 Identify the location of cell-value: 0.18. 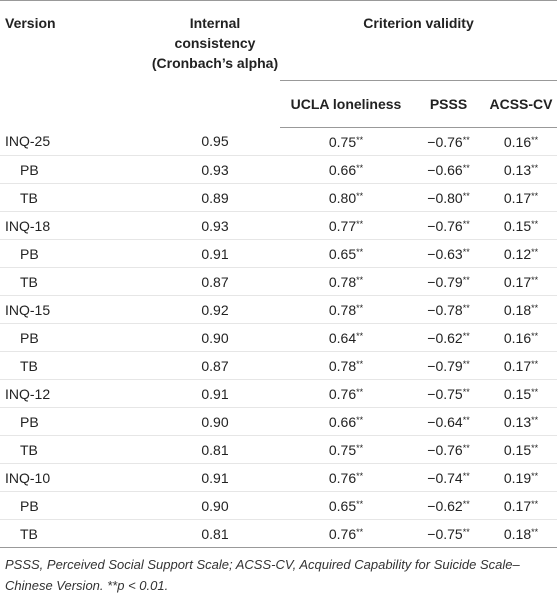
(517, 309).